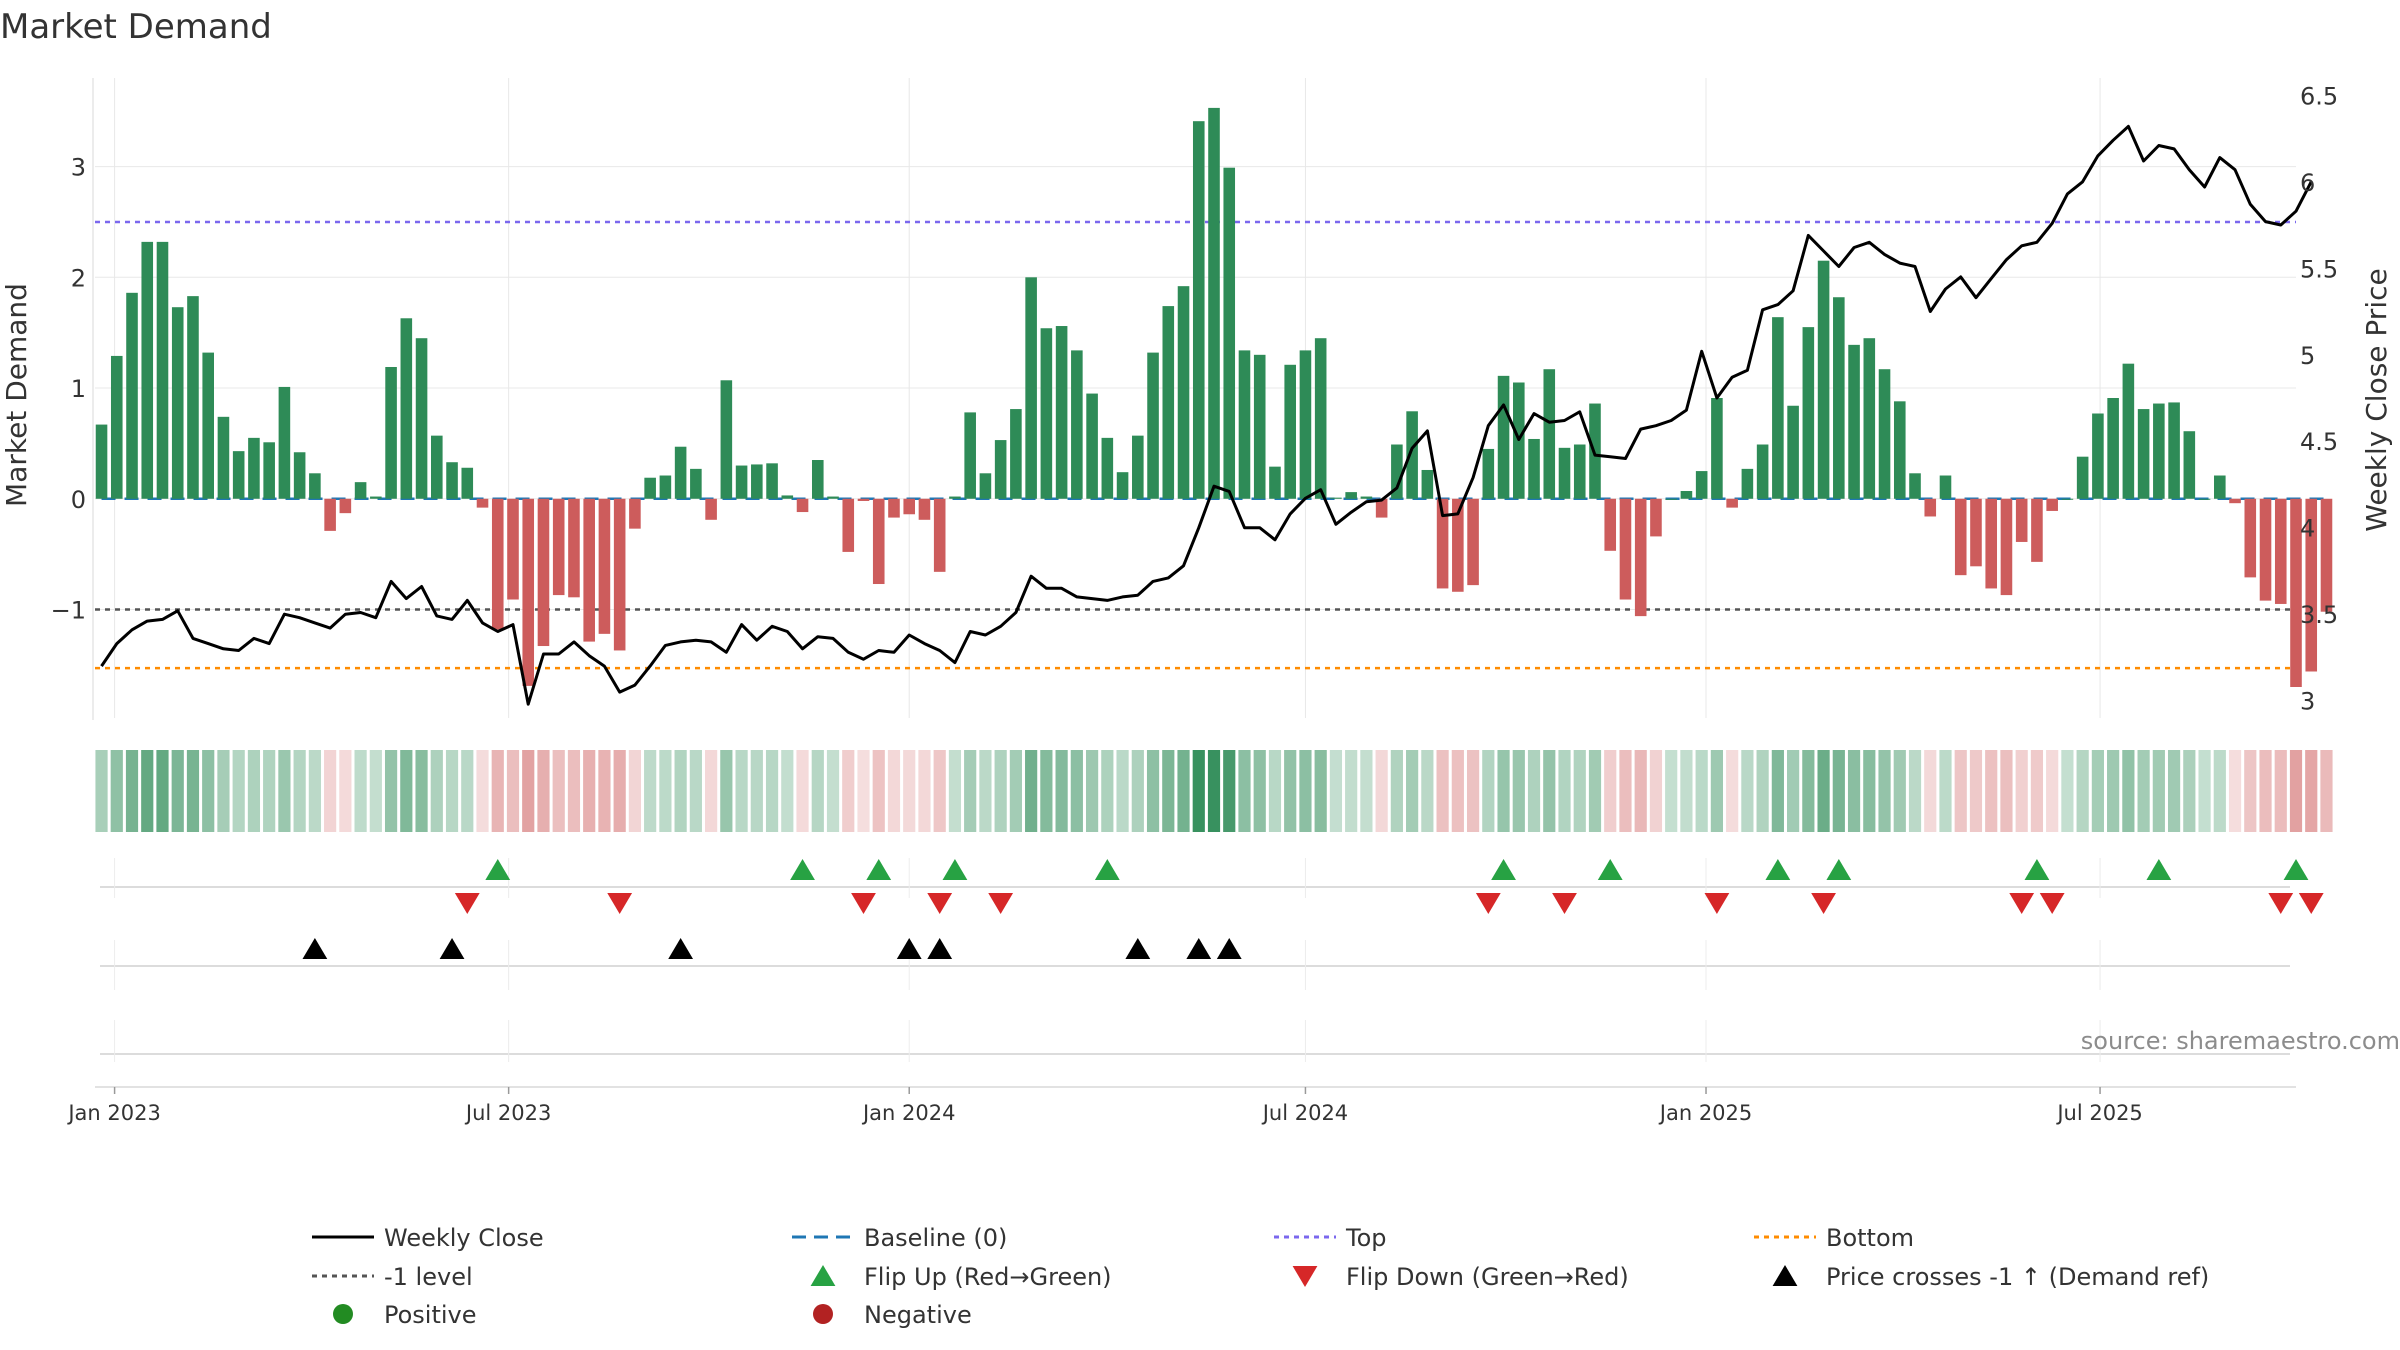 Image resolution: width=2400 pixels, height=1350 pixels. What do you see at coordinates (935, 1238) in the screenshot?
I see `legend-label: Baseline (0)` at bounding box center [935, 1238].